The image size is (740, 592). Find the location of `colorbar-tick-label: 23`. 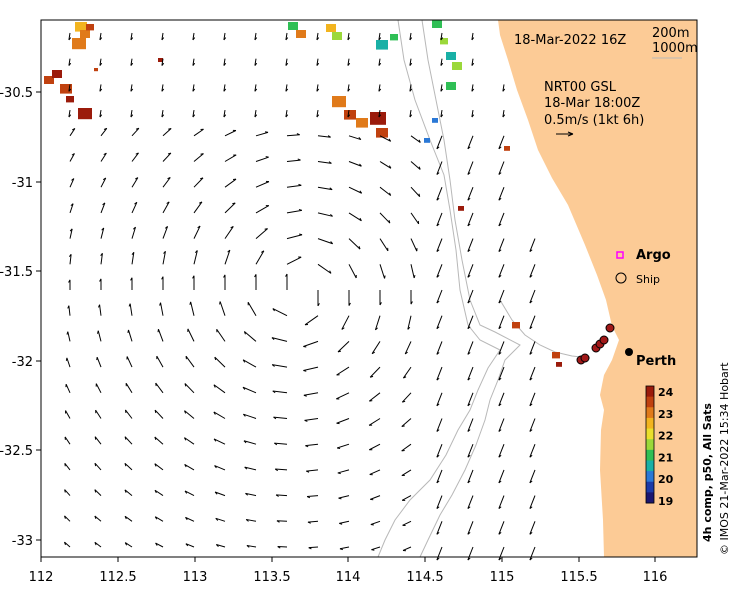

colorbar-tick-label: 23 is located at coordinates (665, 414).